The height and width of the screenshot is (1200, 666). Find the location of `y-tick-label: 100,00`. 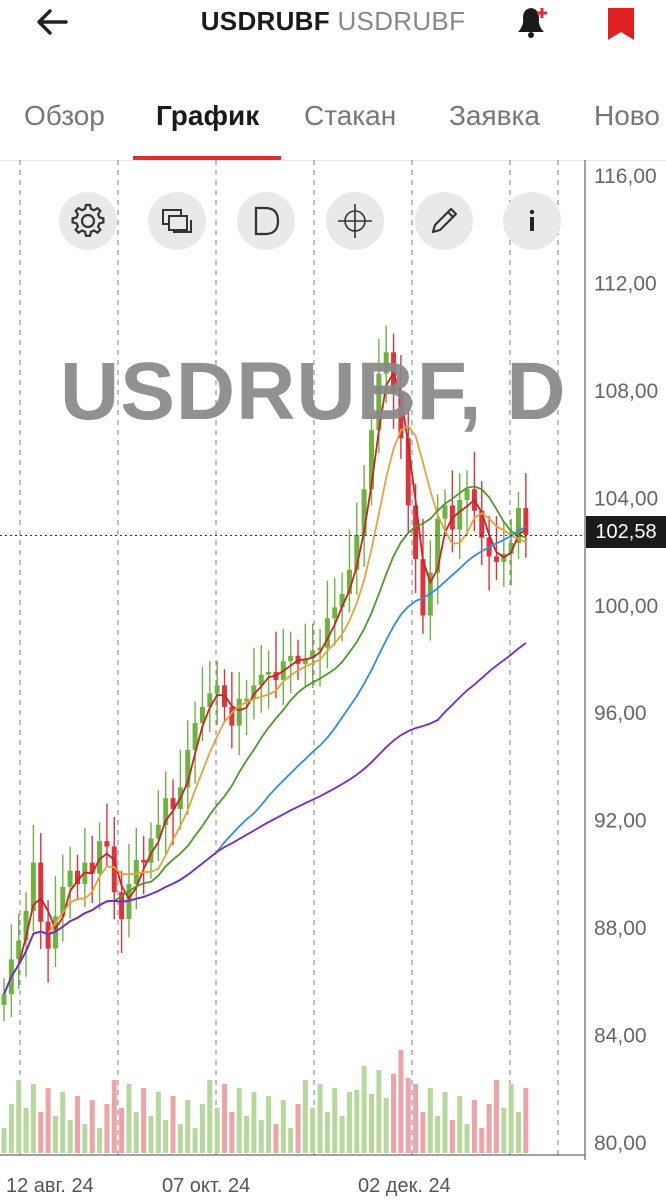

y-tick-label: 100,00 is located at coordinates (626, 606).